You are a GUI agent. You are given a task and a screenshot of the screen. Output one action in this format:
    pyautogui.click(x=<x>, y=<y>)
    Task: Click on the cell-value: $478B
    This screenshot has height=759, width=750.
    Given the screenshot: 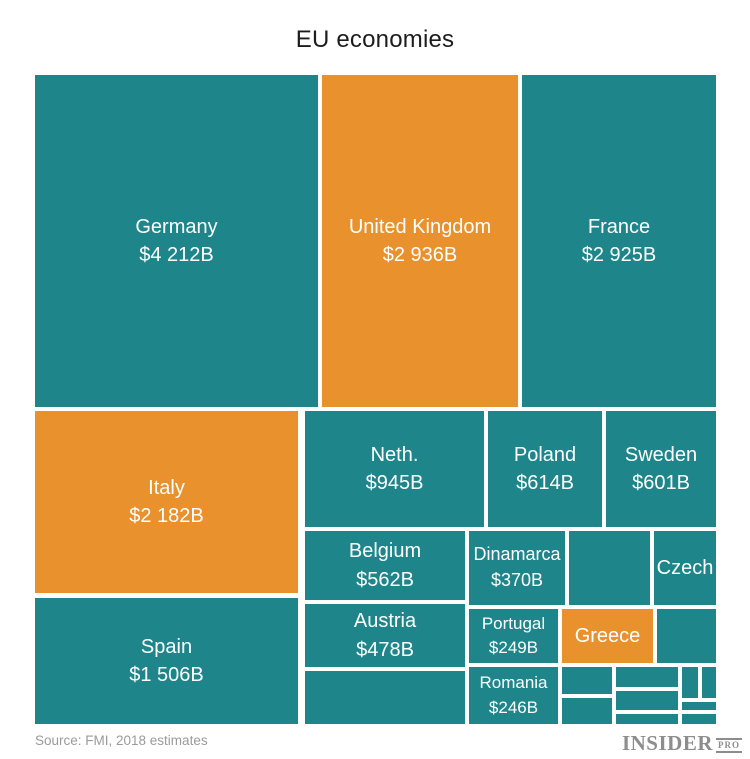 What is the action you would take?
    pyautogui.click(x=385, y=649)
    